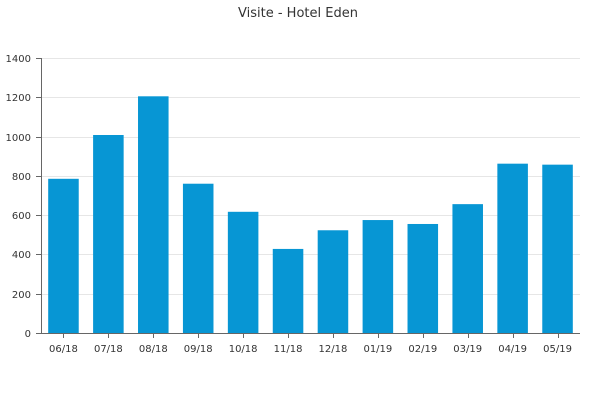 This screenshot has height=400, width=600. Describe the element at coordinates (18, 98) in the screenshot. I see `y-tick-label: 1200` at that location.